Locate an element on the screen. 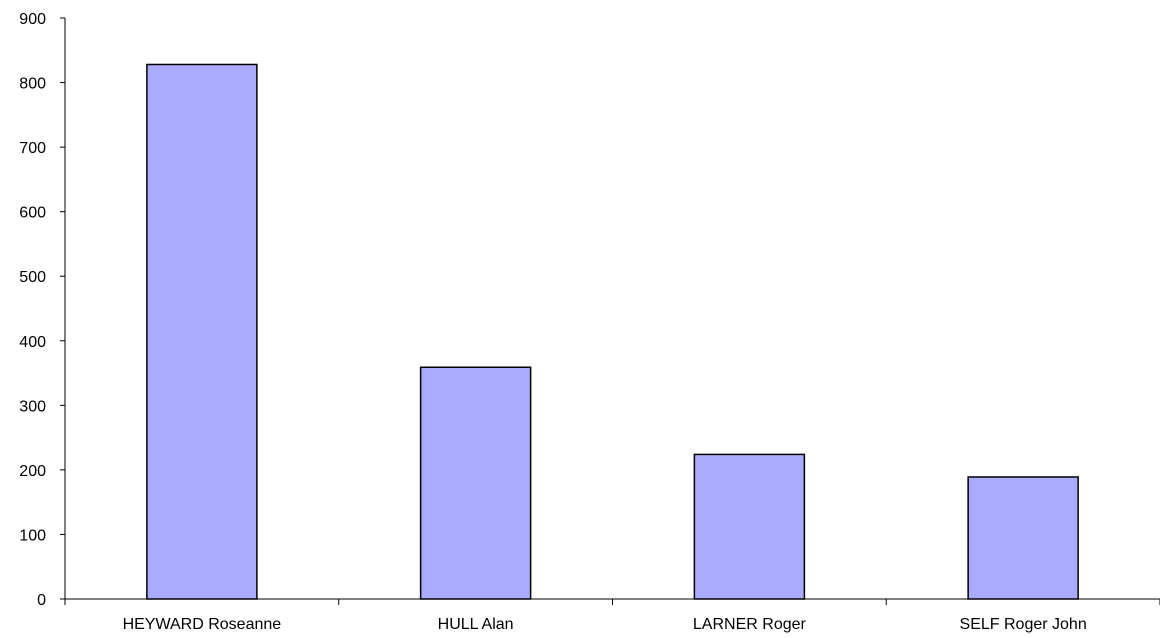 The width and height of the screenshot is (1160, 638). y-tick-label: 900 is located at coordinates (32, 19).